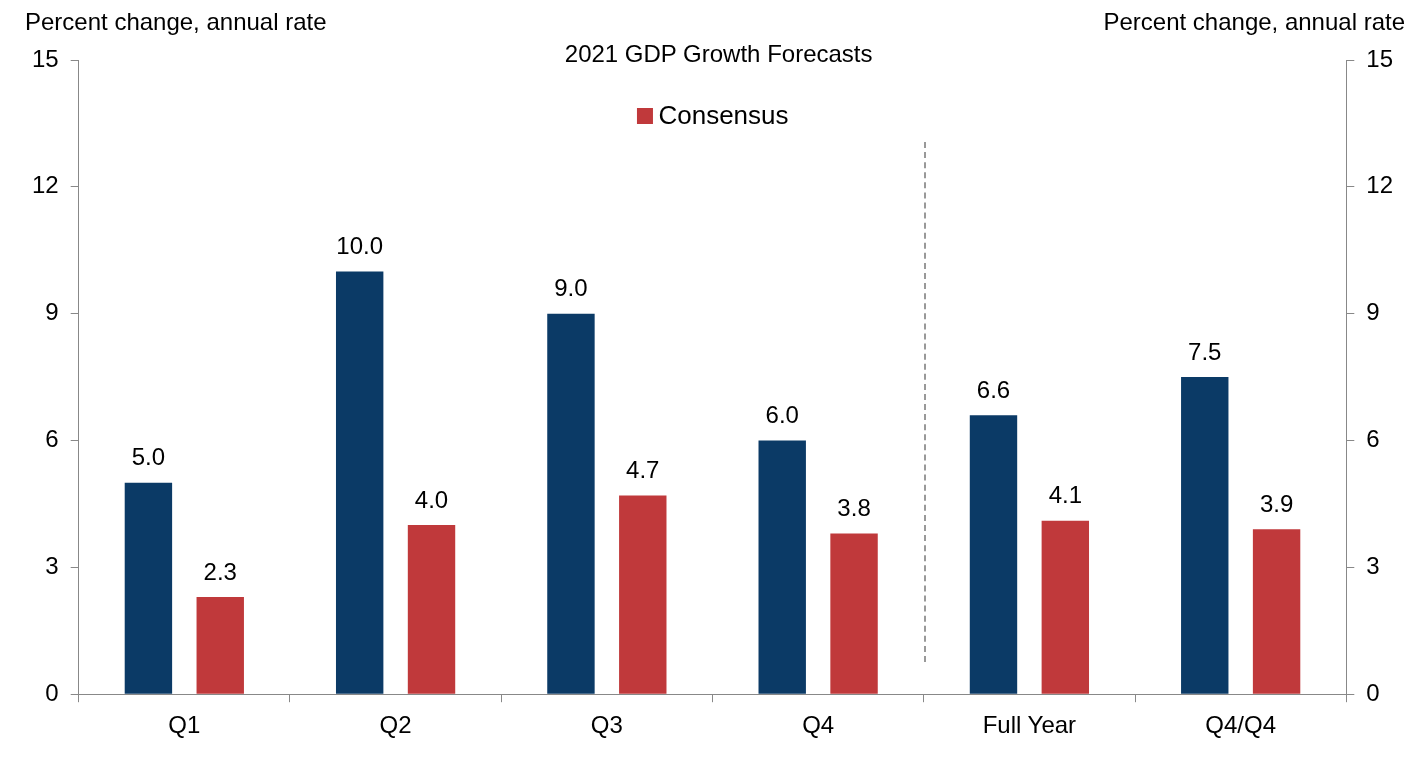 The height and width of the screenshot is (771, 1425). What do you see at coordinates (148, 457) in the screenshot?
I see `data-label: 5.0` at bounding box center [148, 457].